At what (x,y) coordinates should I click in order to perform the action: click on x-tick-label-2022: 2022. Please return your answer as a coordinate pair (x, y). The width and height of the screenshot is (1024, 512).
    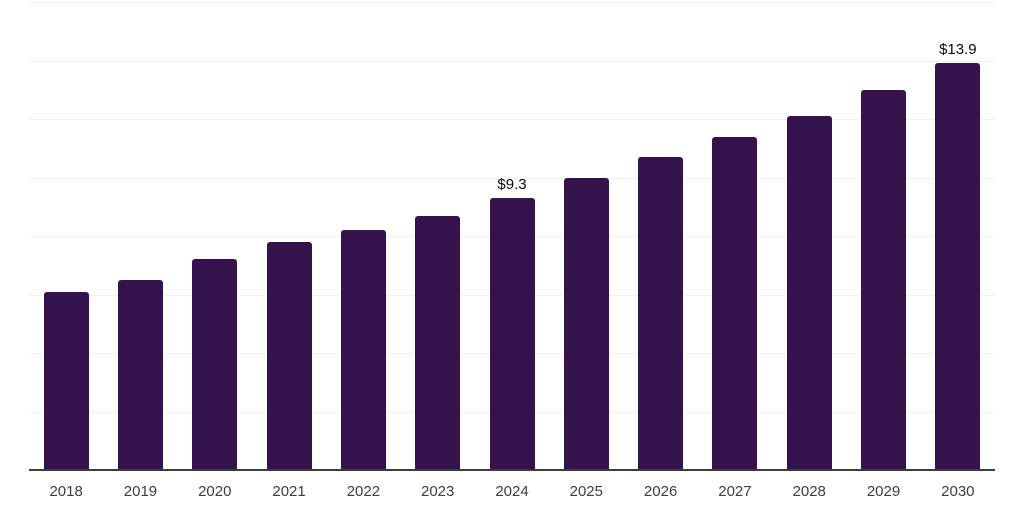
    Looking at the image, I should click on (363, 491).